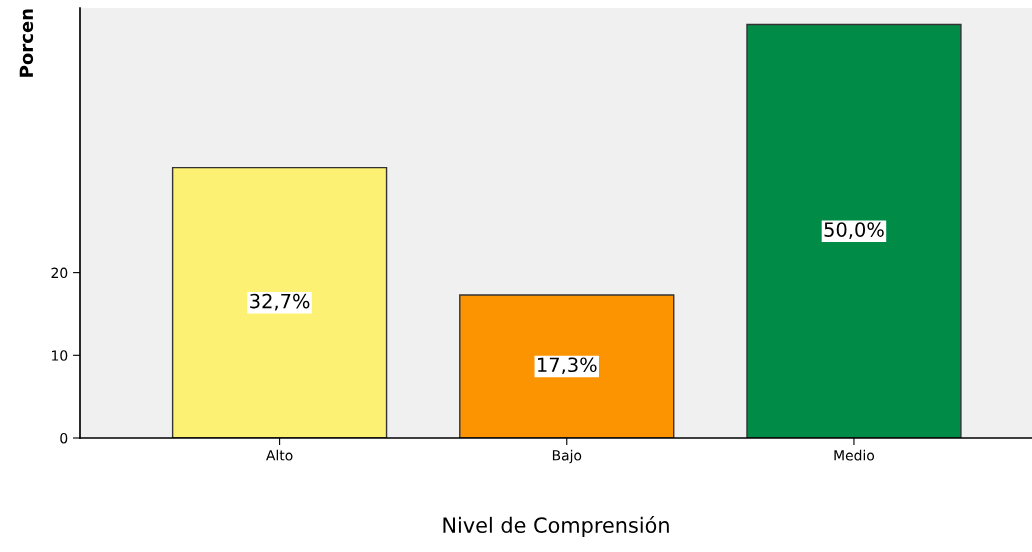 The height and width of the screenshot is (552, 1032). I want to click on data-label: 32,7%, so click(280, 302).